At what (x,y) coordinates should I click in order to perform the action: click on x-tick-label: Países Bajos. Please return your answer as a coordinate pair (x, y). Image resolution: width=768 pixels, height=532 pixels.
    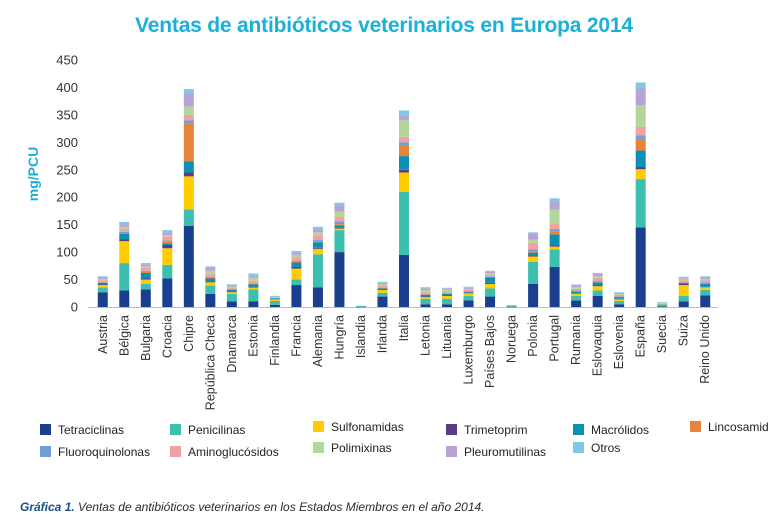
    Looking at the image, I should click on (490, 351).